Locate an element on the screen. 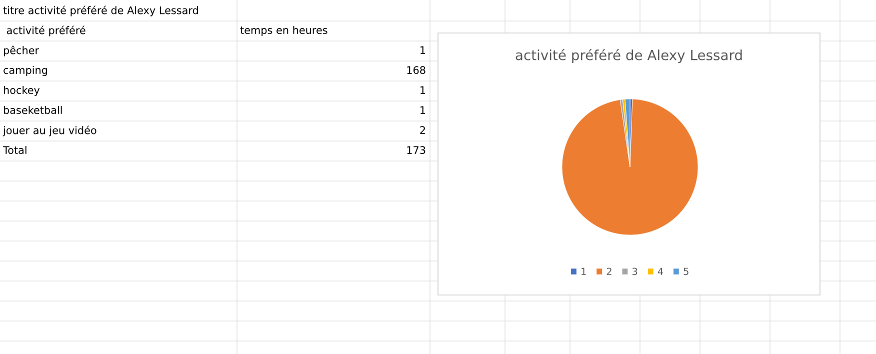 The width and height of the screenshot is (876, 354). text: temps en heures is located at coordinates (284, 31).